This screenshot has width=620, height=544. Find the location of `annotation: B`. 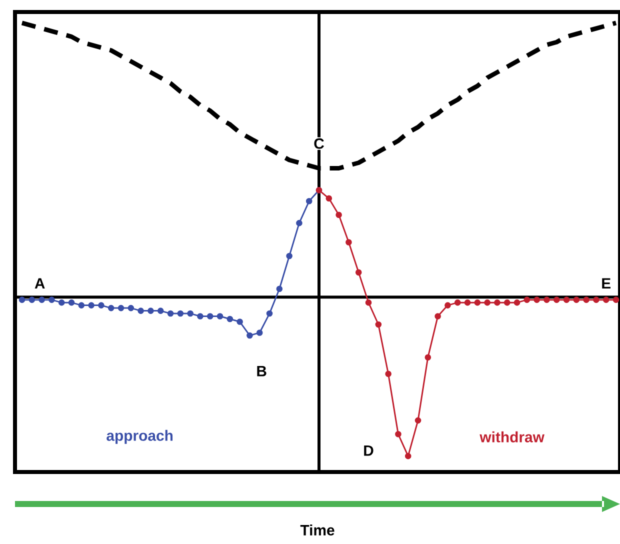

annotation: B is located at coordinates (261, 371).